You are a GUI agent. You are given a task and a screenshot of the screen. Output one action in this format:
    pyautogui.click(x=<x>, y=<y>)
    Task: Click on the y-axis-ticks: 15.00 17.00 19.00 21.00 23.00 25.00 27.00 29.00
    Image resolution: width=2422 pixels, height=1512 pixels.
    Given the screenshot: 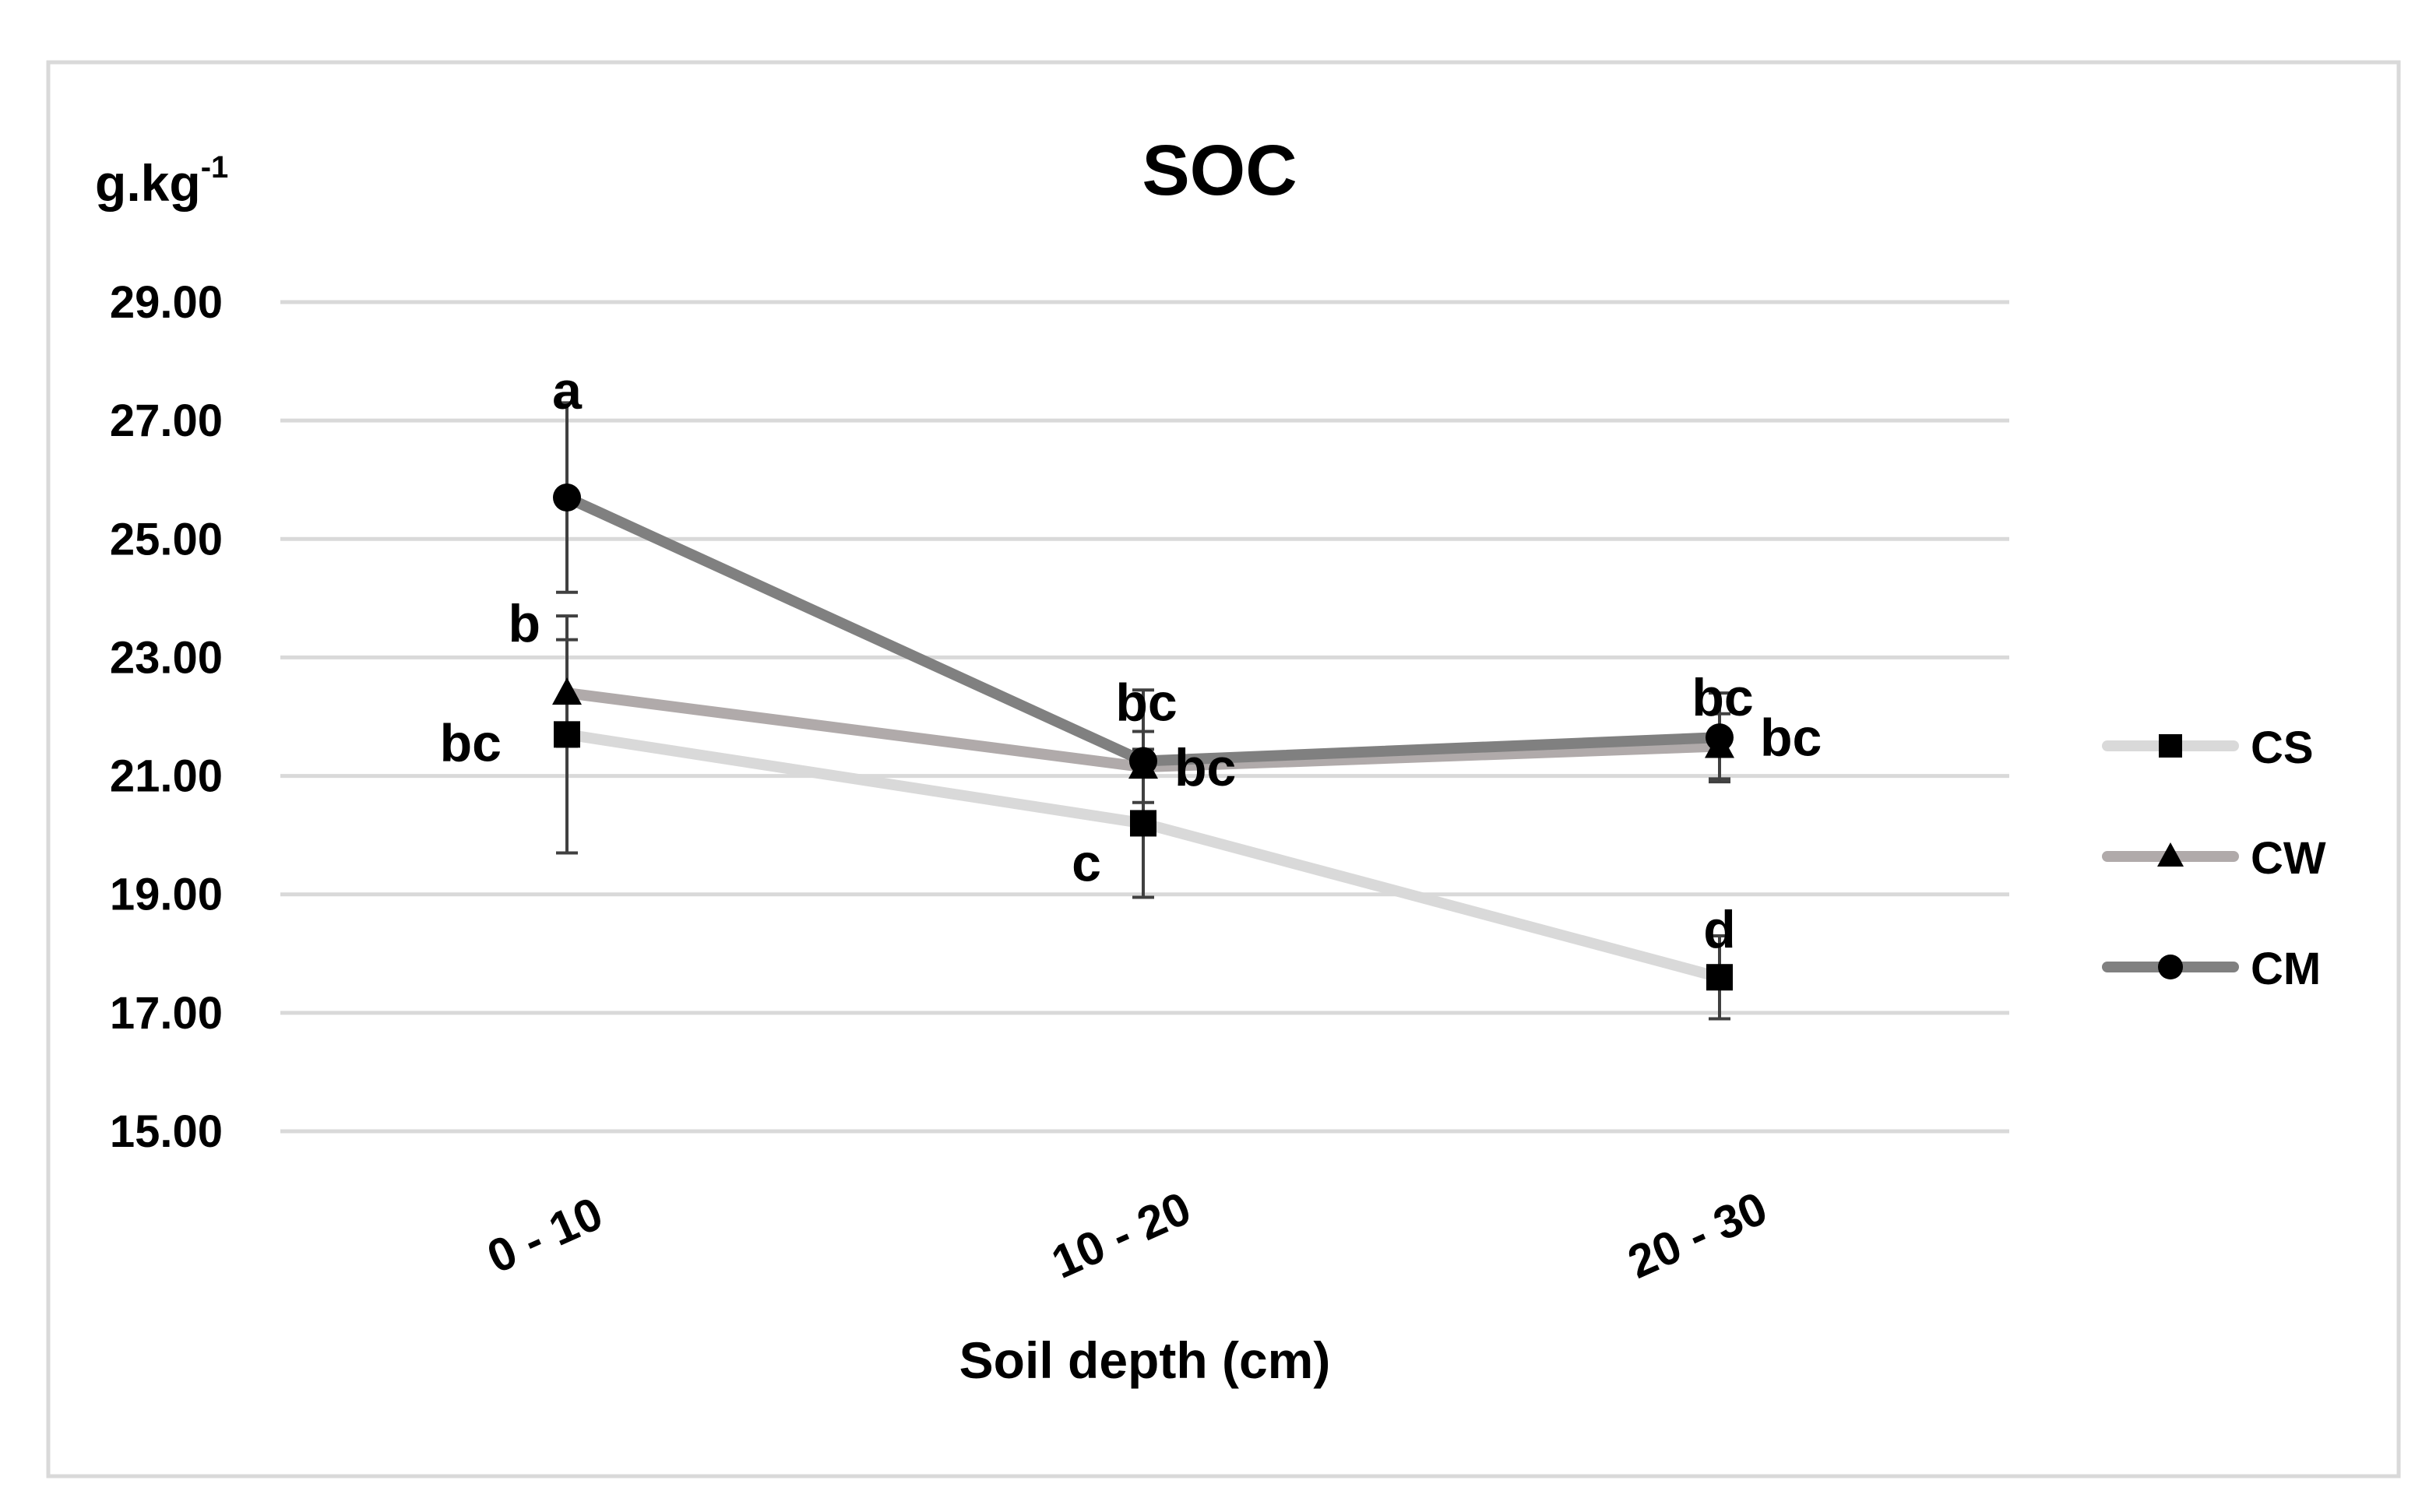 What is the action you would take?
    pyautogui.click(x=166, y=717)
    